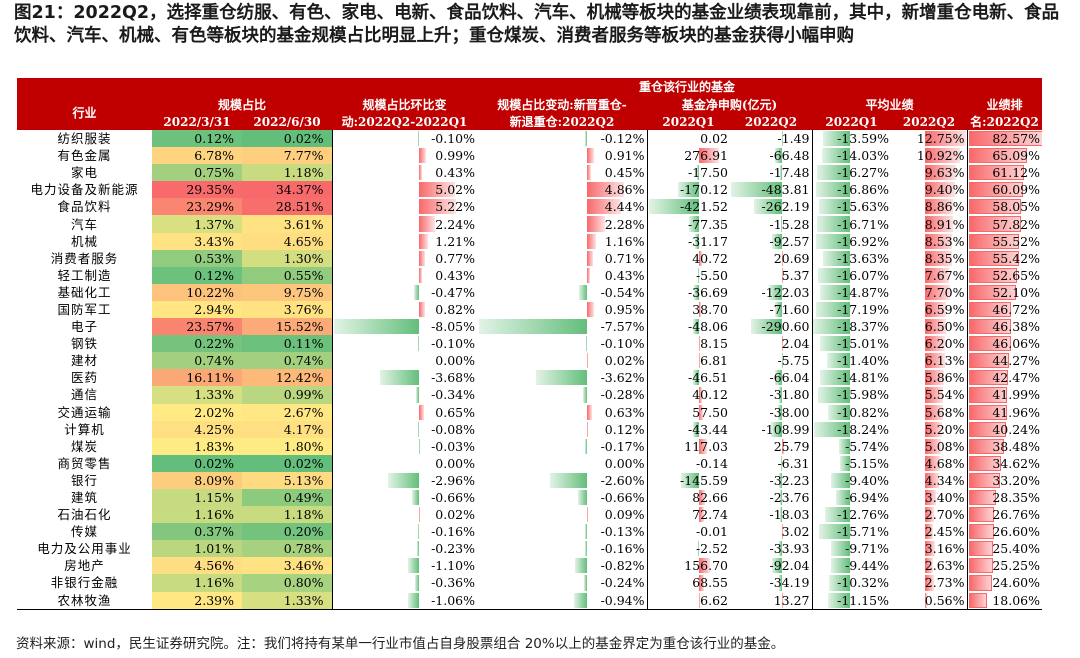  I want to click on f2-cell: -262.19, so click(771, 206).